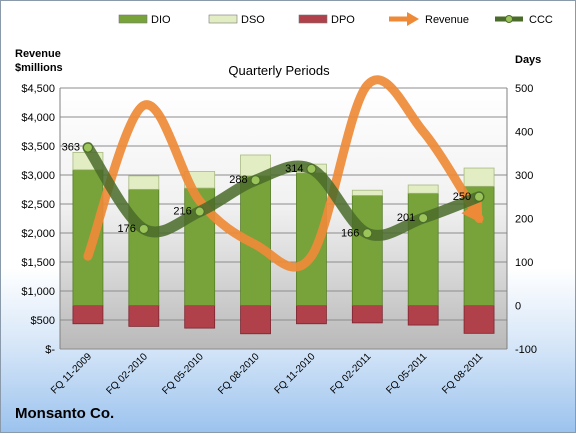 This screenshot has width=576, height=434. What do you see at coordinates (350, 373) in the screenshot?
I see `category-tick-label: FQ 02-2011` at bounding box center [350, 373].